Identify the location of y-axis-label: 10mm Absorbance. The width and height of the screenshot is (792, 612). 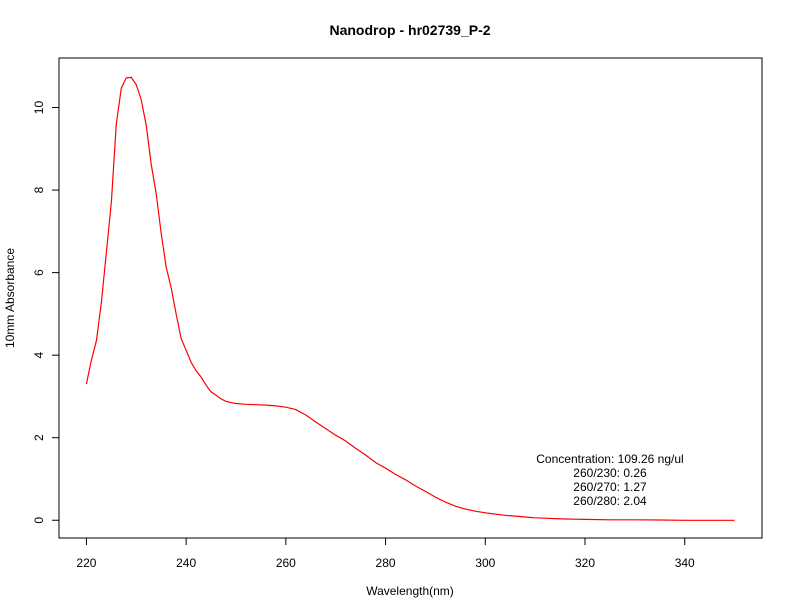
(10, 298).